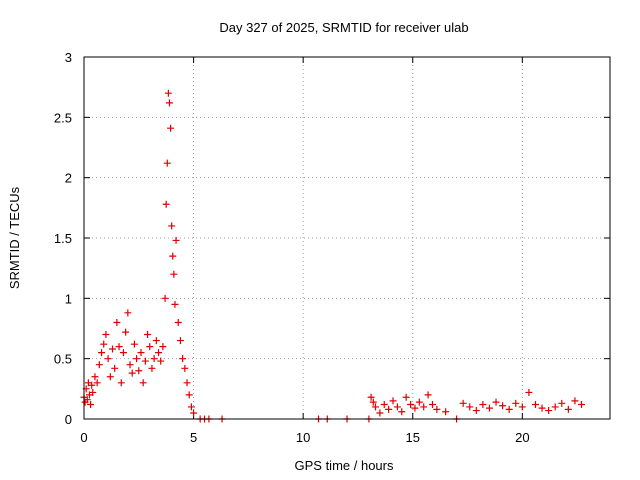  Describe the element at coordinates (68, 419) in the screenshot. I see `y-tick-label: 0` at that location.